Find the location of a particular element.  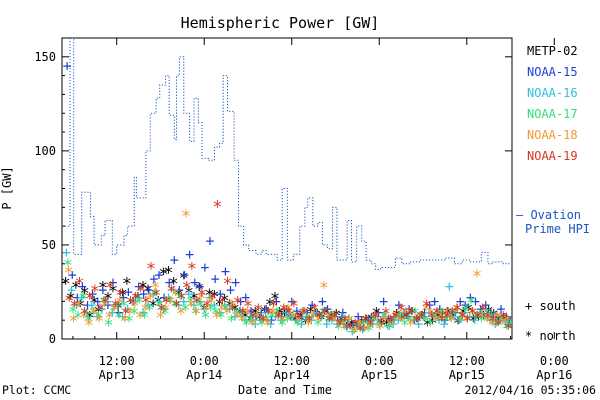

y-tick-label-150: 150 is located at coordinates (45, 57).